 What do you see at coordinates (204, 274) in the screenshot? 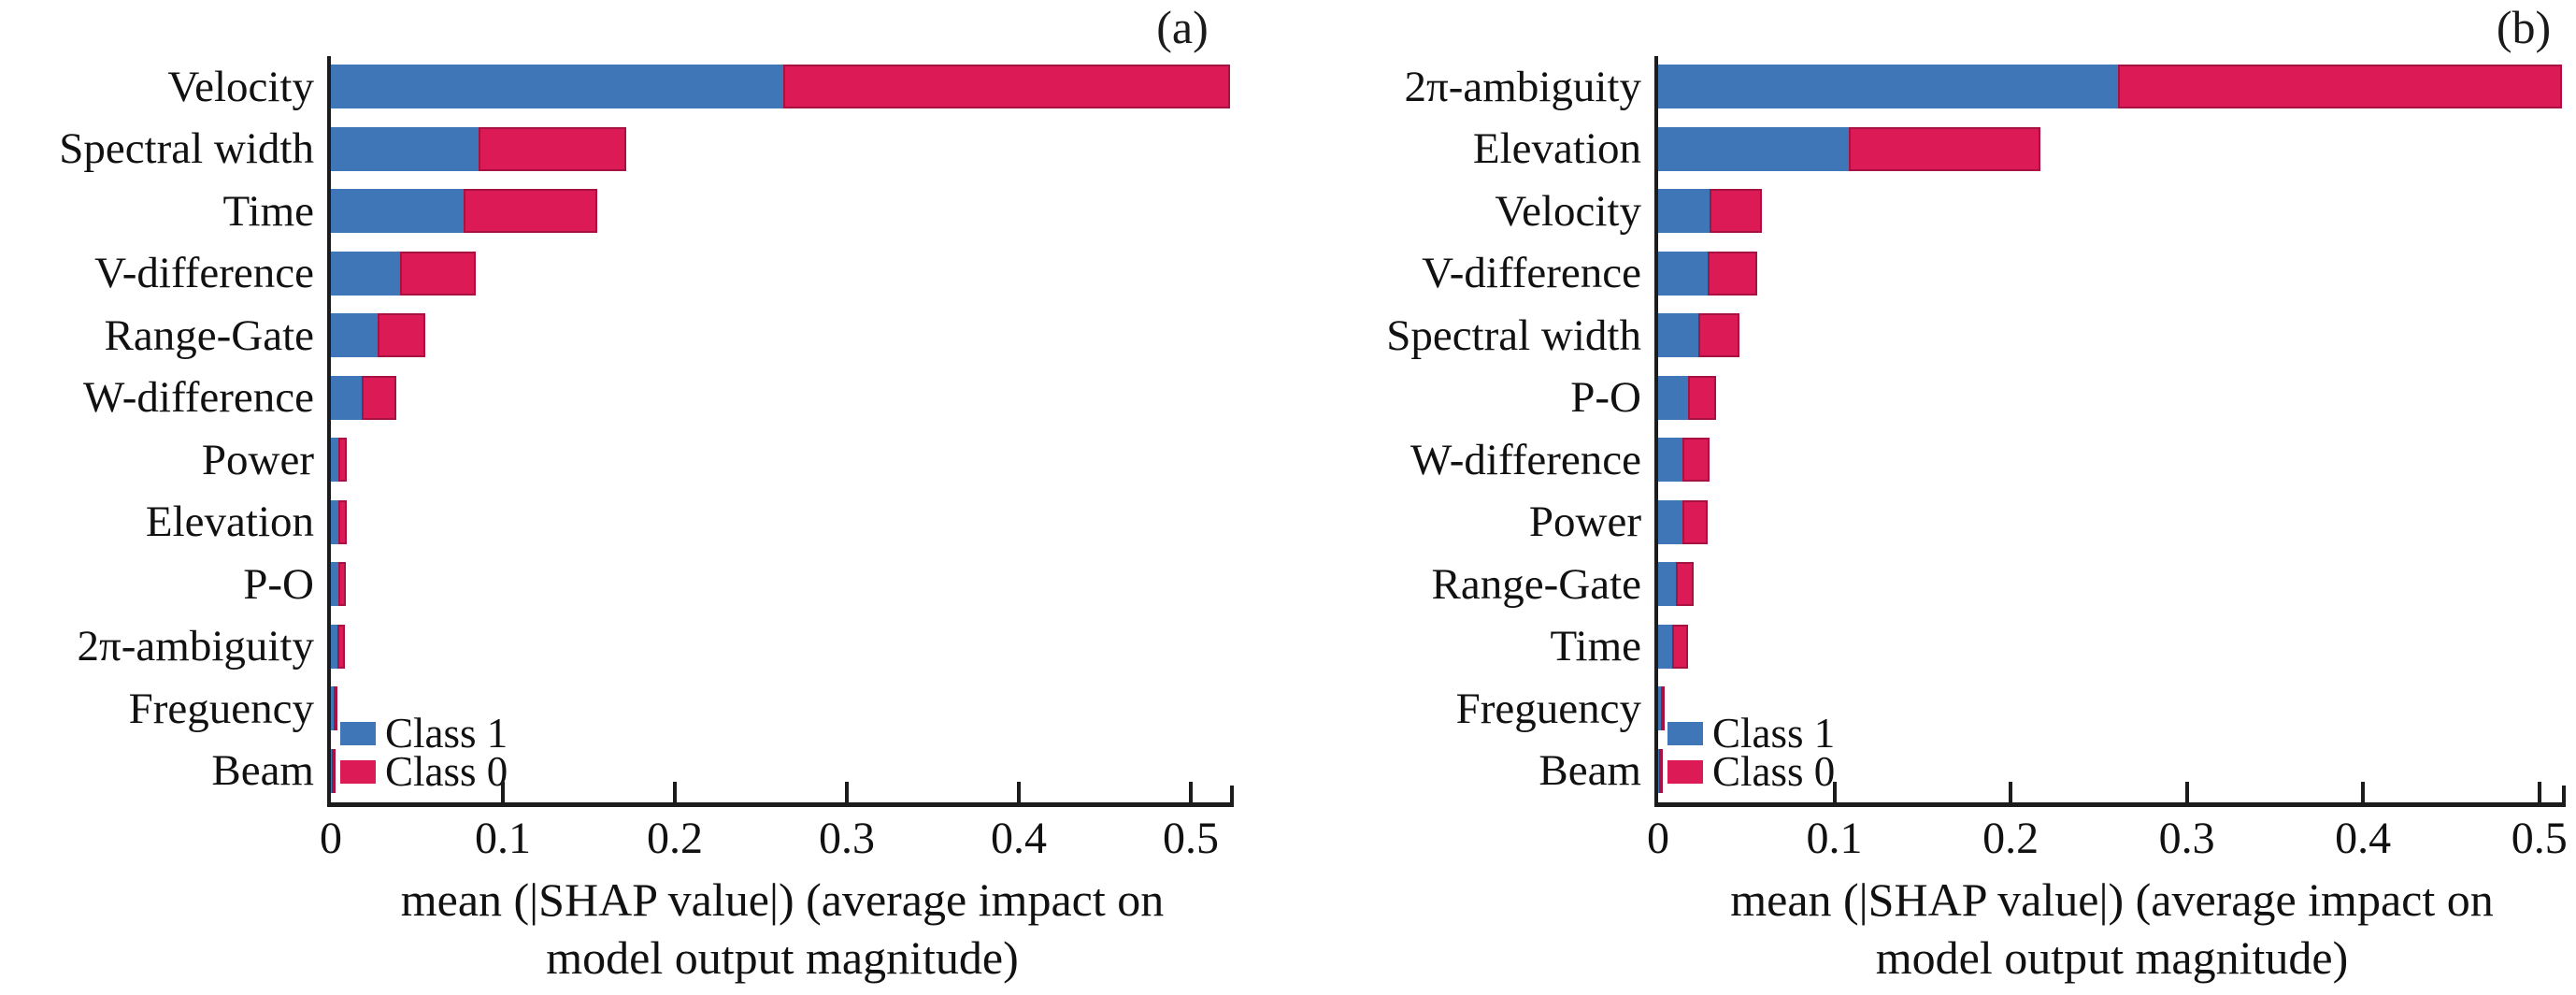
I see `feature-label: V-difference` at bounding box center [204, 274].